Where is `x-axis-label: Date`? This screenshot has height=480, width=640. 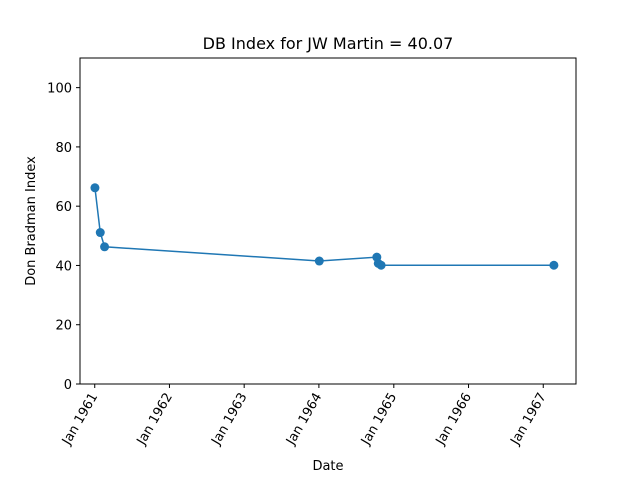 x-axis-label: Date is located at coordinates (327, 466).